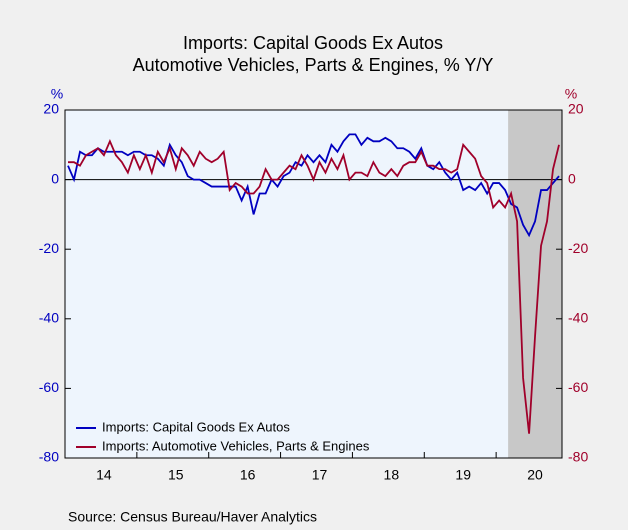 Image resolution: width=628 pixels, height=530 pixels. Describe the element at coordinates (248, 475) in the screenshot. I see `x-tick-label: 16` at that location.